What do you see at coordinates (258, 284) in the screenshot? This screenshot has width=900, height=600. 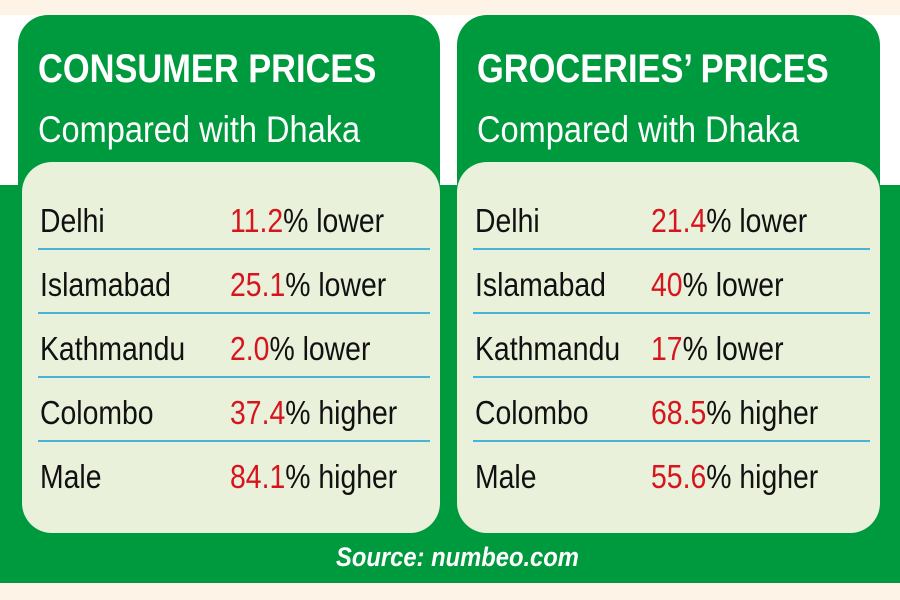 I see `percent-value: 25.1` at bounding box center [258, 284].